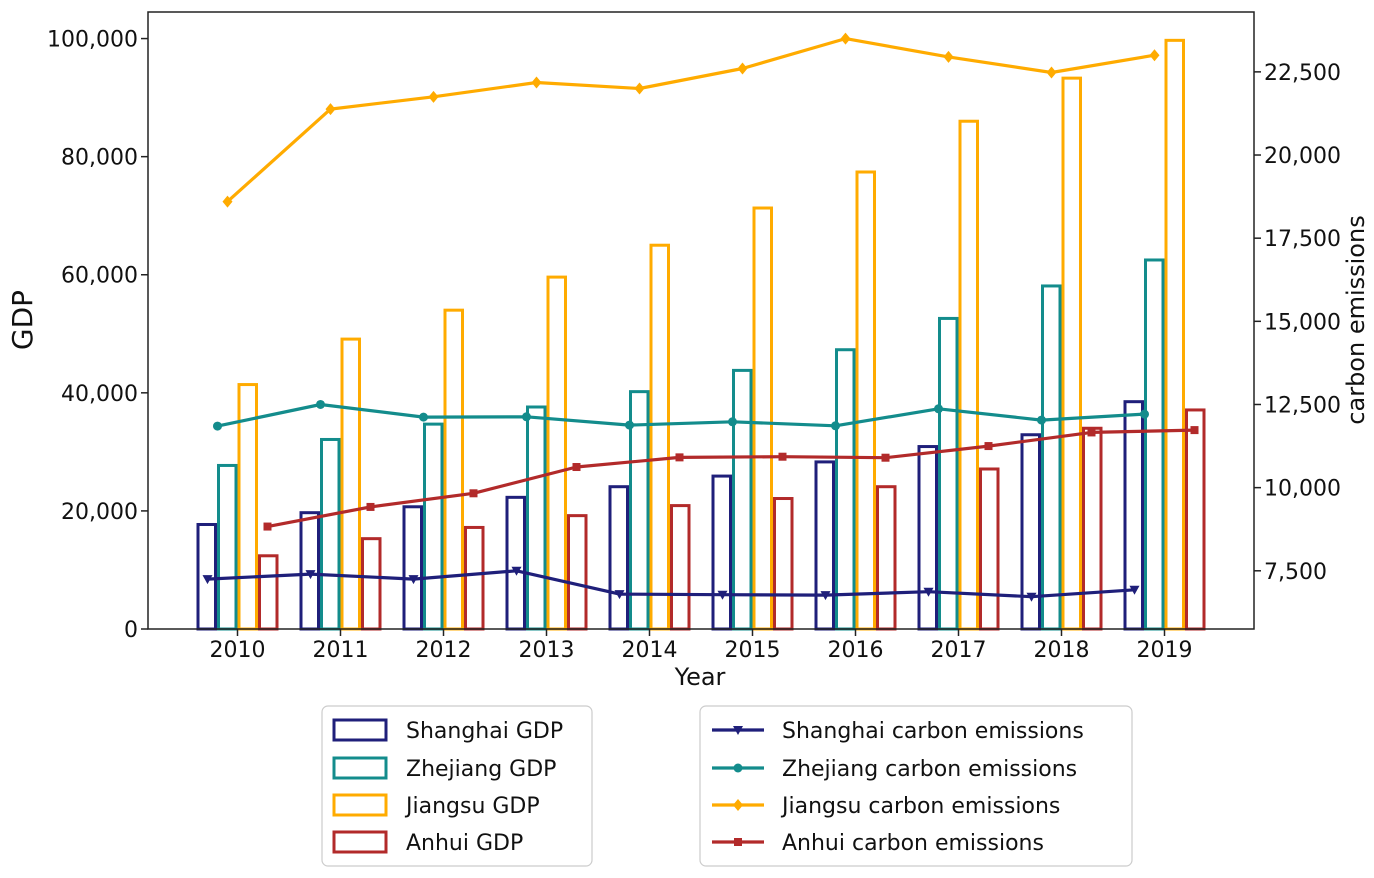 This screenshot has height=878, width=1374. I want to click on marker-anhui-carbon-emissions-2012, so click(473, 493).